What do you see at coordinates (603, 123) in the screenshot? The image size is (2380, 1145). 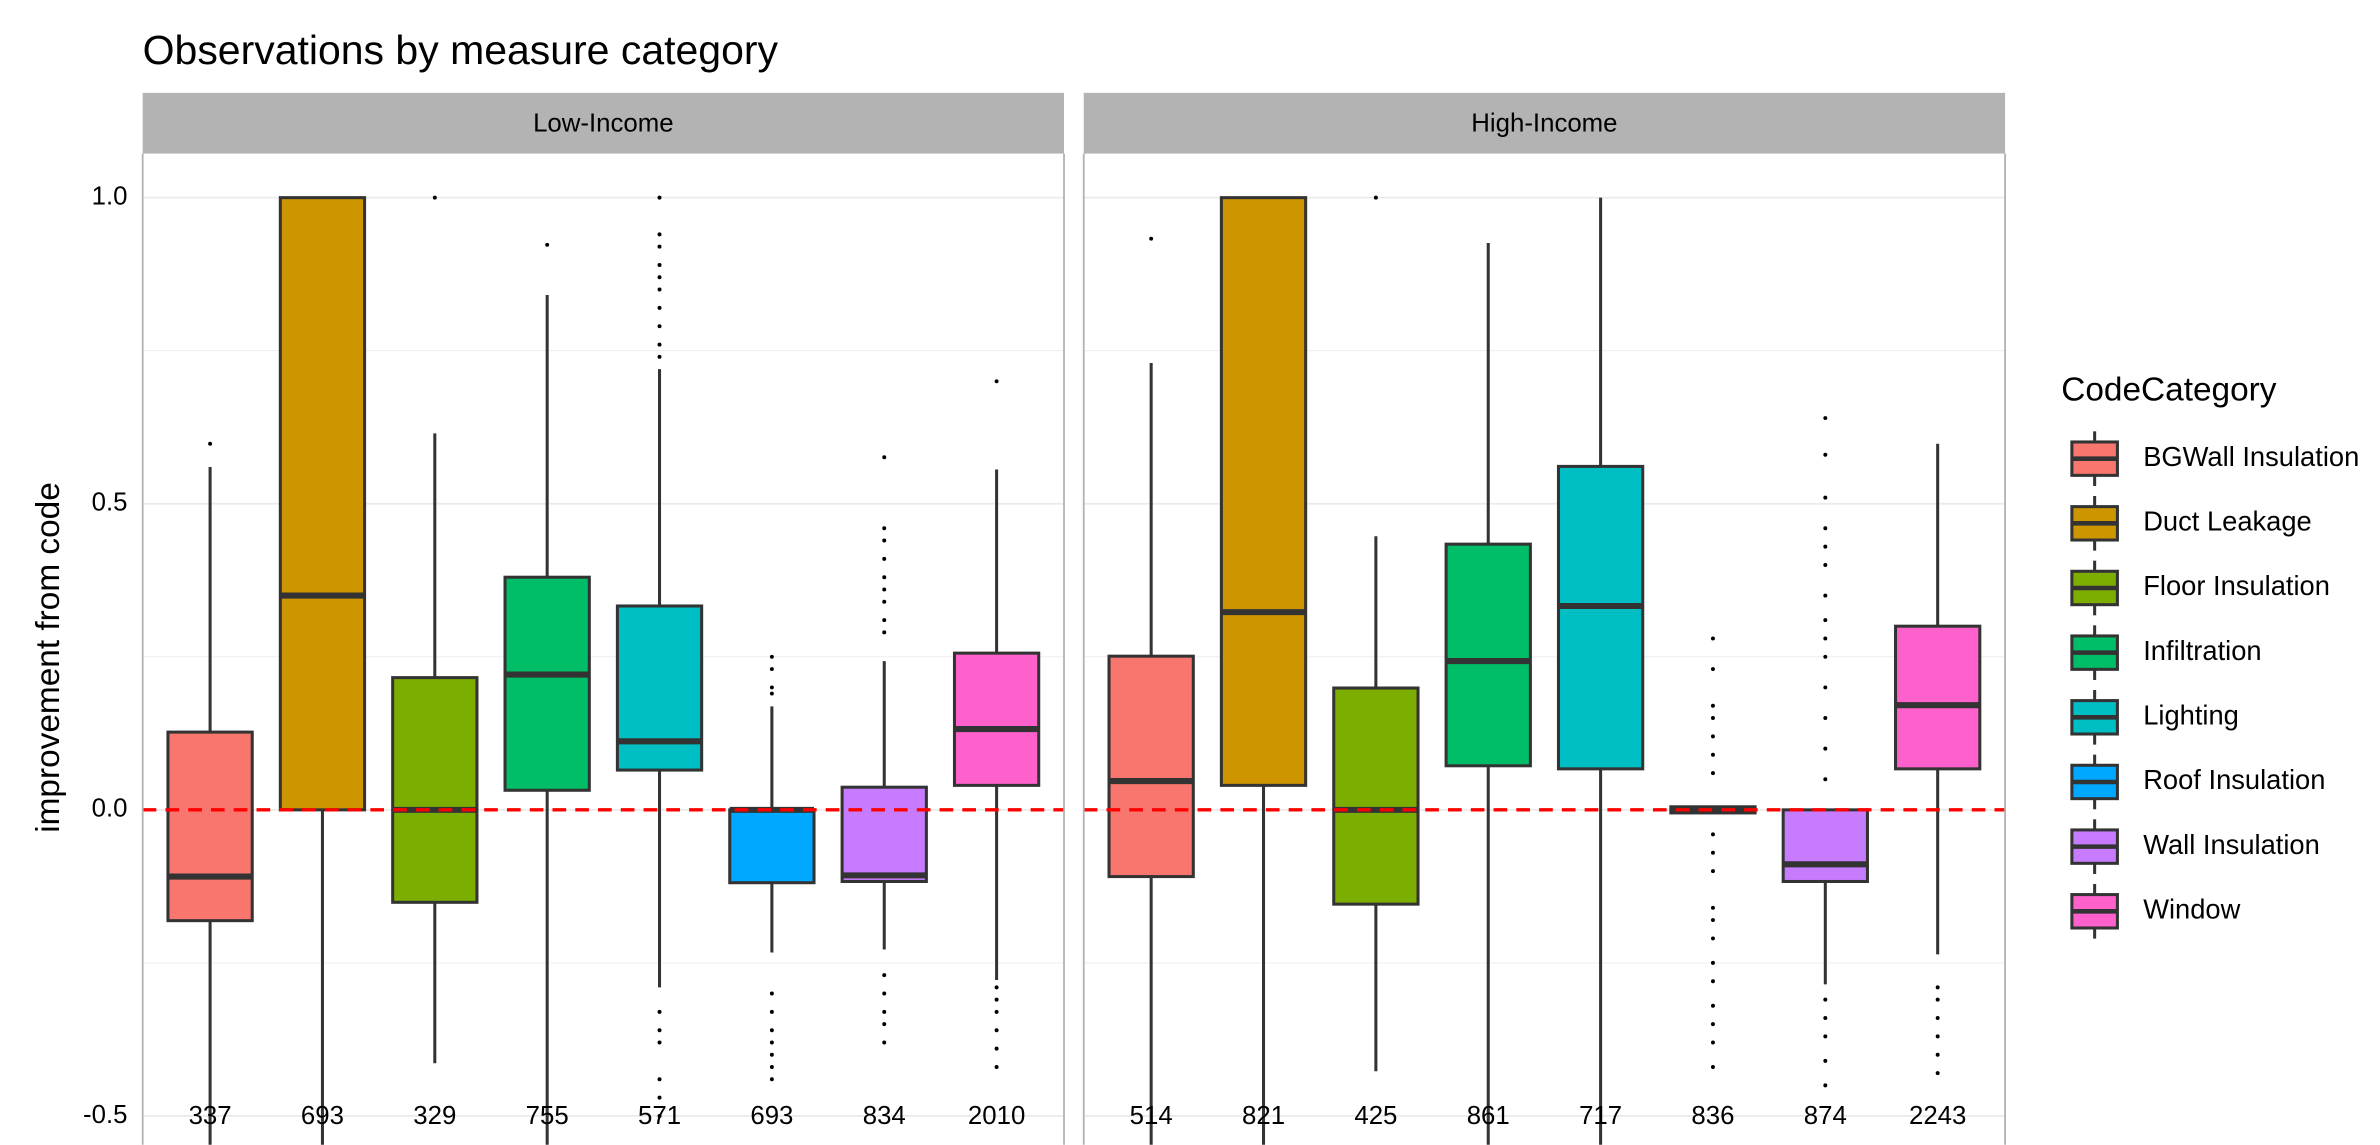 I see `strip` at bounding box center [603, 123].